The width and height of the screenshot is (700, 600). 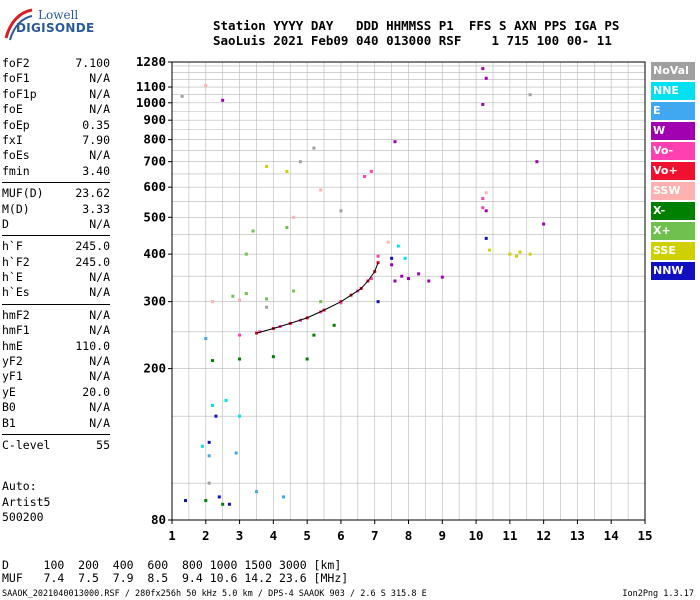 What do you see at coordinates (658, 594) in the screenshot?
I see `software-version: Ion2Png 1.3.17` at bounding box center [658, 594].